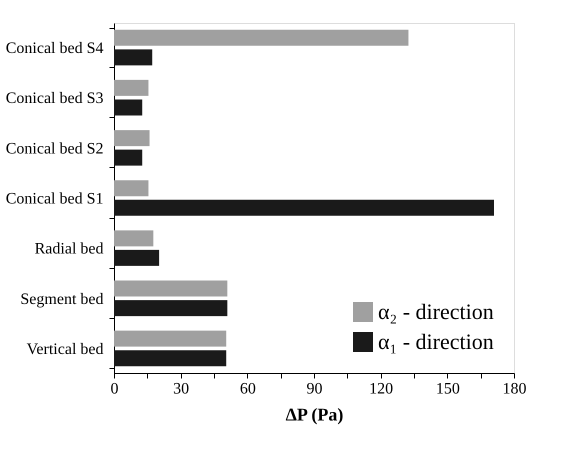  I want to click on y-tick-label: Conical bed S2, so click(55, 149).